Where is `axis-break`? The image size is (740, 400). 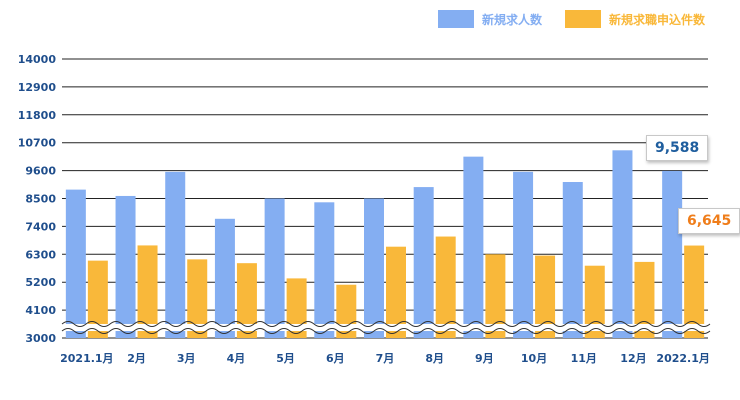
axis-break is located at coordinates (386, 327).